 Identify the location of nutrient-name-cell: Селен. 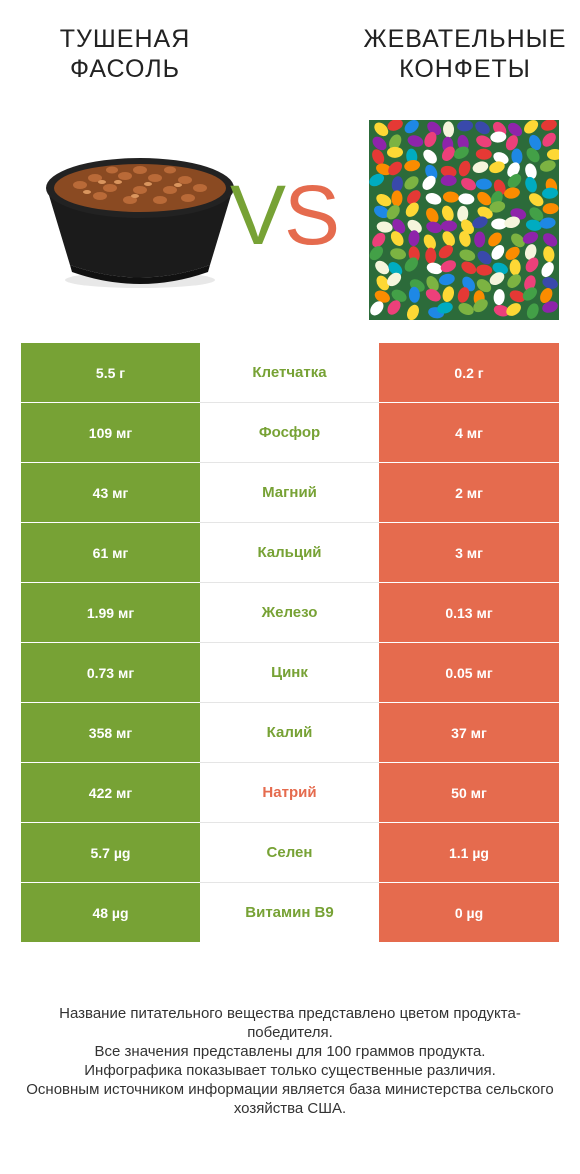
(289, 853).